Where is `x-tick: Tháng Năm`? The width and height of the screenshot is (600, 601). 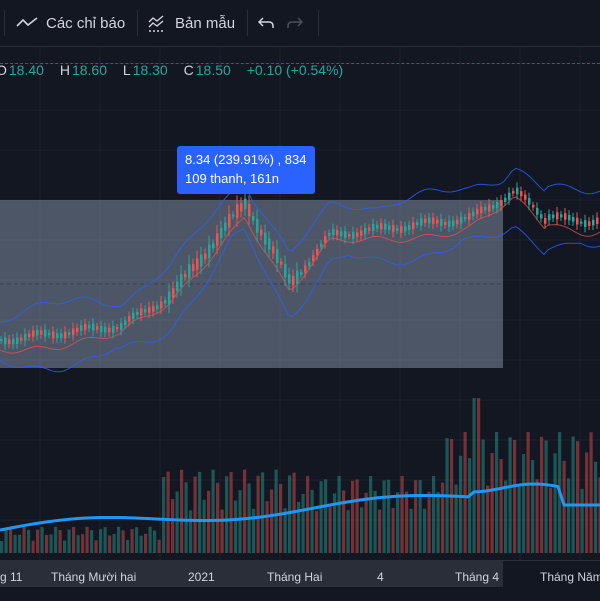
x-tick: Tháng Năm is located at coordinates (570, 577).